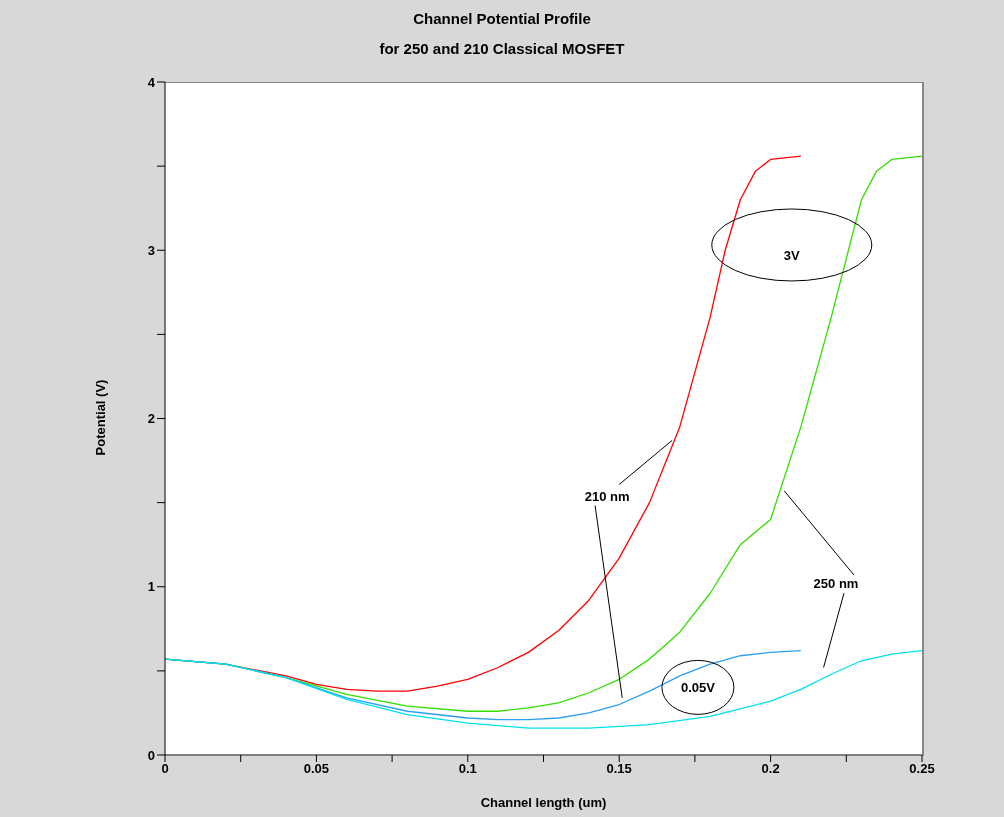 The height and width of the screenshot is (817, 1004). Describe the element at coordinates (607, 496) in the screenshot. I see `annotation: 210 nm` at that location.